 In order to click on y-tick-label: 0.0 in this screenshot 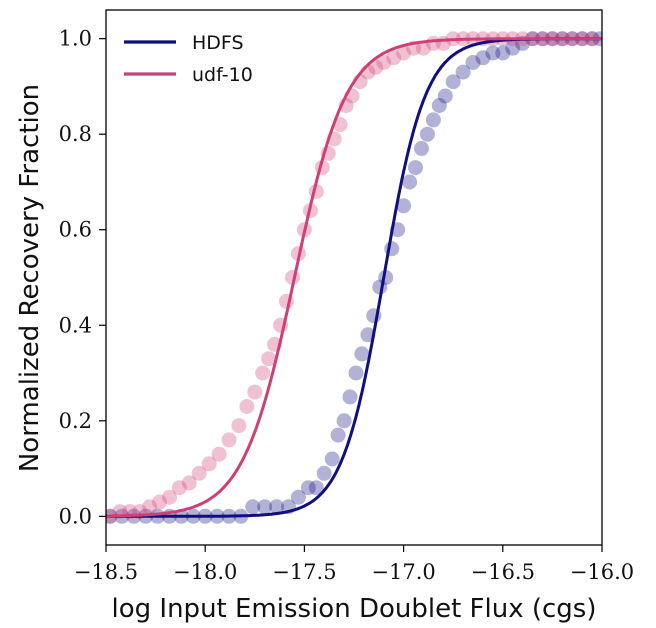, I will do `click(75, 516)`.